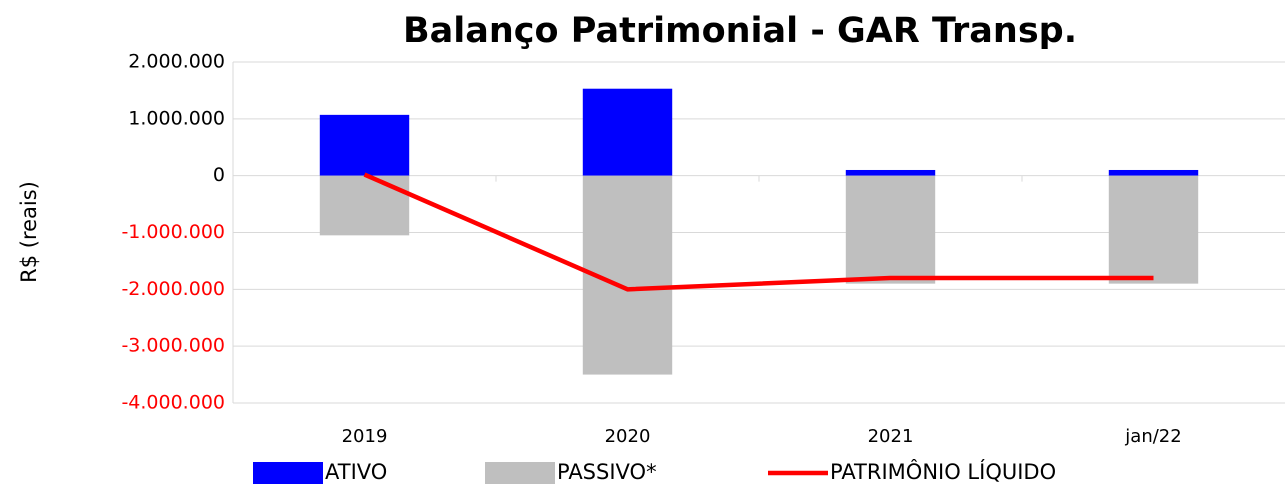 The image size is (1285, 491). I want to click on y-axis-label: R$ (reais), so click(29, 232).